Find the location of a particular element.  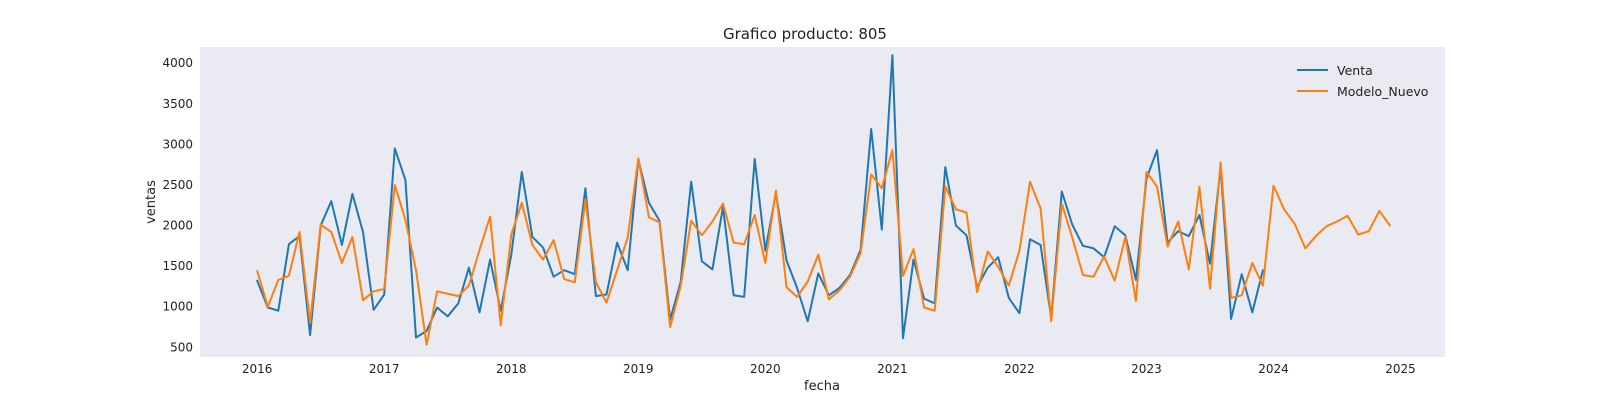

x-tick-label: 2022 is located at coordinates (1019, 369).